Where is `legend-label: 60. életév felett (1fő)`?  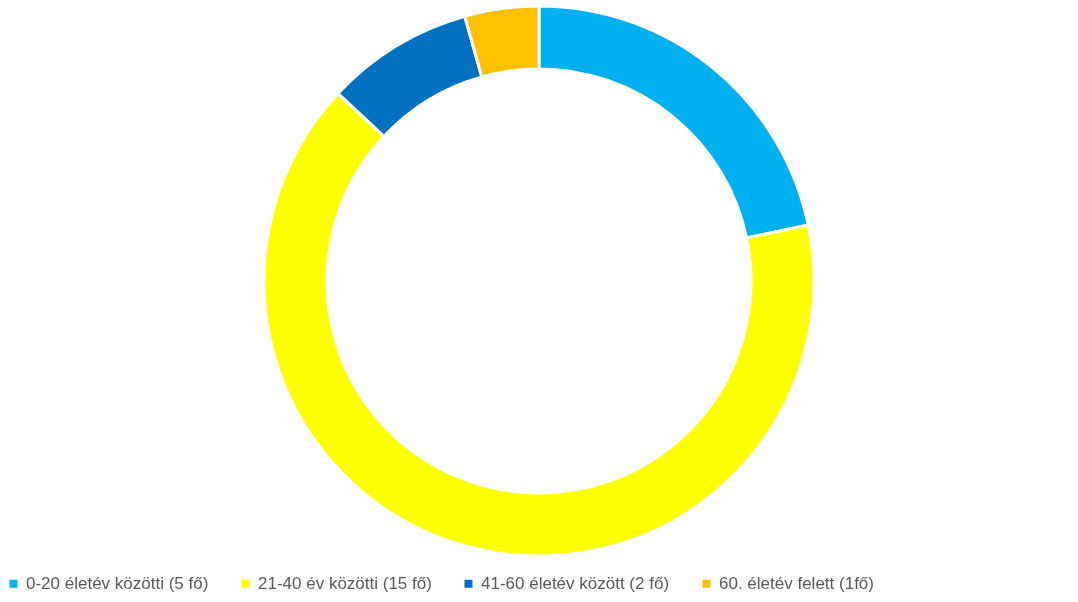
legend-label: 60. életév felett (1fő) is located at coordinates (796, 583).